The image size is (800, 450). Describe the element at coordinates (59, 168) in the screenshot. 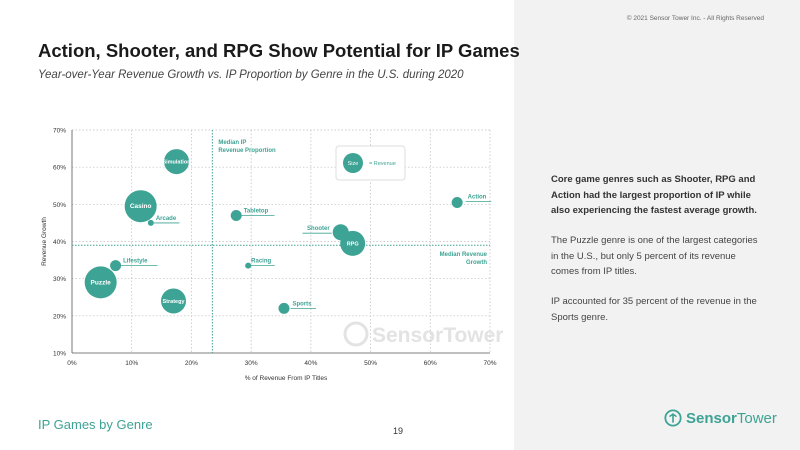

I see `y-tick-label: 60%` at that location.